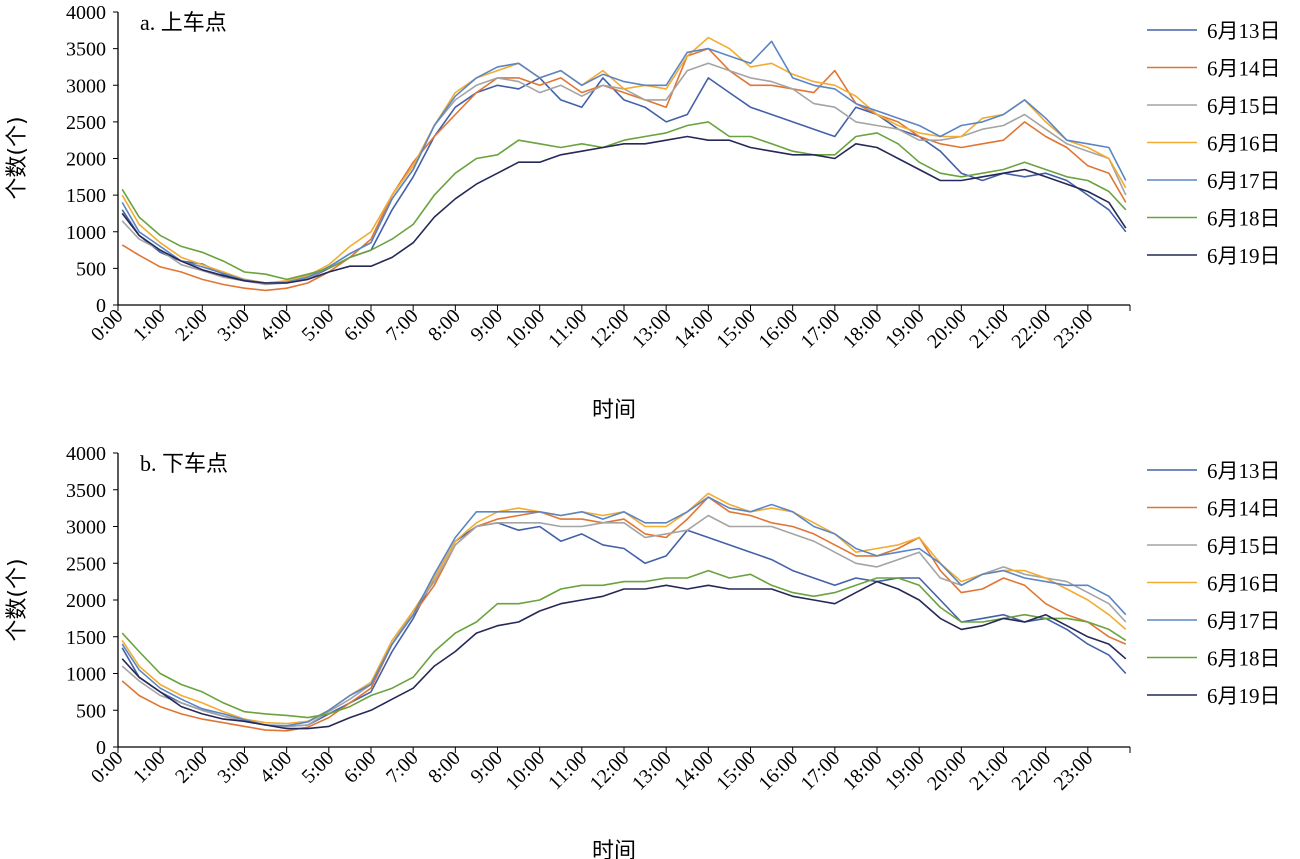 The image size is (1300, 859). Describe the element at coordinates (360, 325) in the screenshot. I see `x-tick-label: 6:00` at that location.